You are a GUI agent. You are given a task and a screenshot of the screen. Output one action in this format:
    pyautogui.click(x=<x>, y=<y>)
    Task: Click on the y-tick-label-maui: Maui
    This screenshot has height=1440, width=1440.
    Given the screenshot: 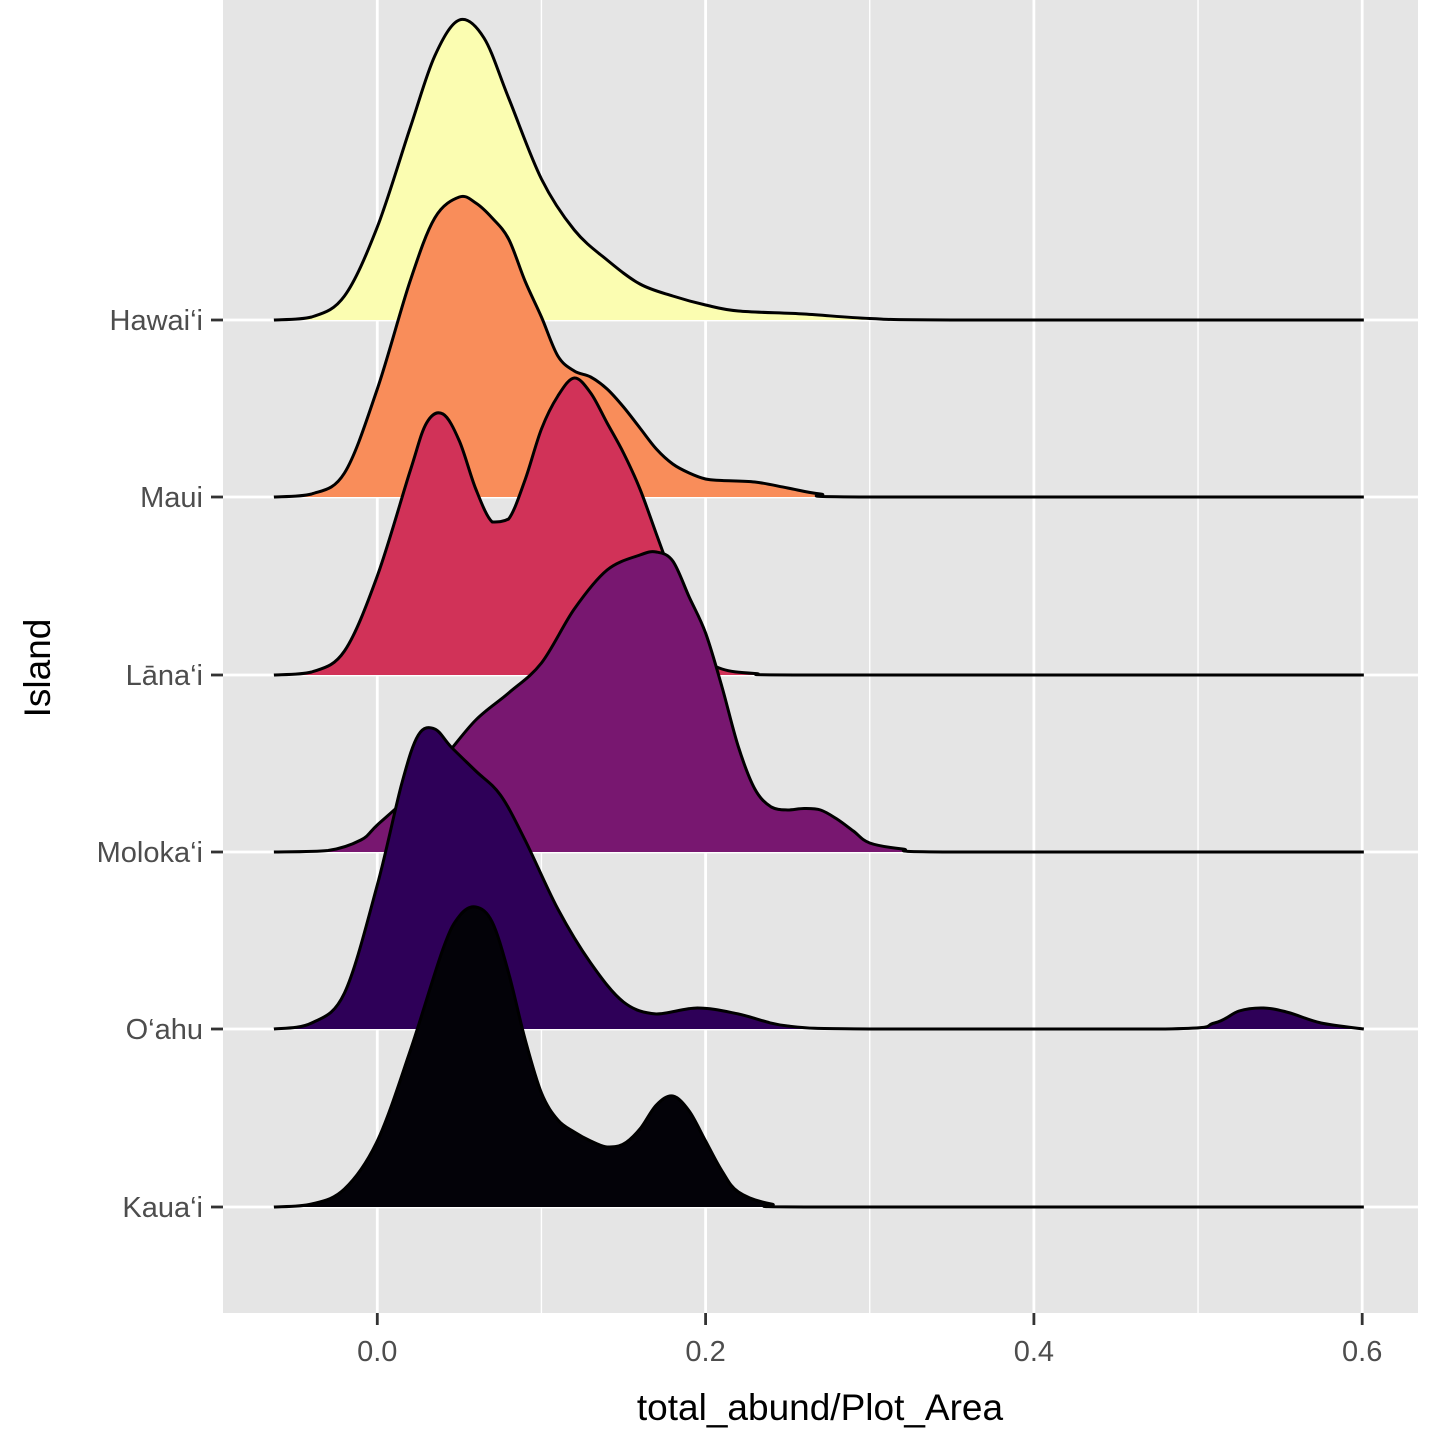 What is the action you would take?
    pyautogui.click(x=171, y=498)
    